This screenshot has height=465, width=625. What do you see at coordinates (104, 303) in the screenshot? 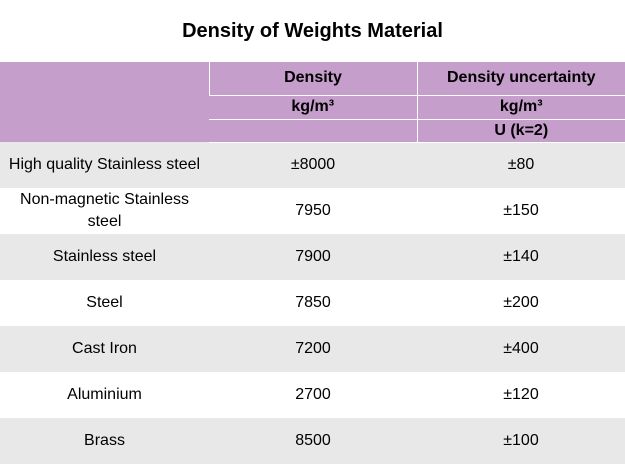
I see `material-cell: Steel` at bounding box center [104, 303].